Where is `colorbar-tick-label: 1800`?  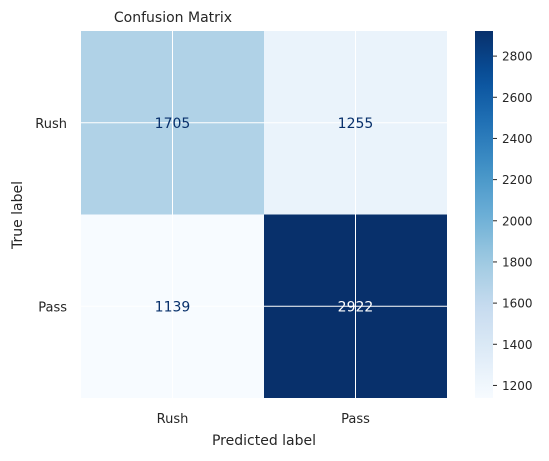 colorbar-tick-label: 1800 is located at coordinates (517, 262).